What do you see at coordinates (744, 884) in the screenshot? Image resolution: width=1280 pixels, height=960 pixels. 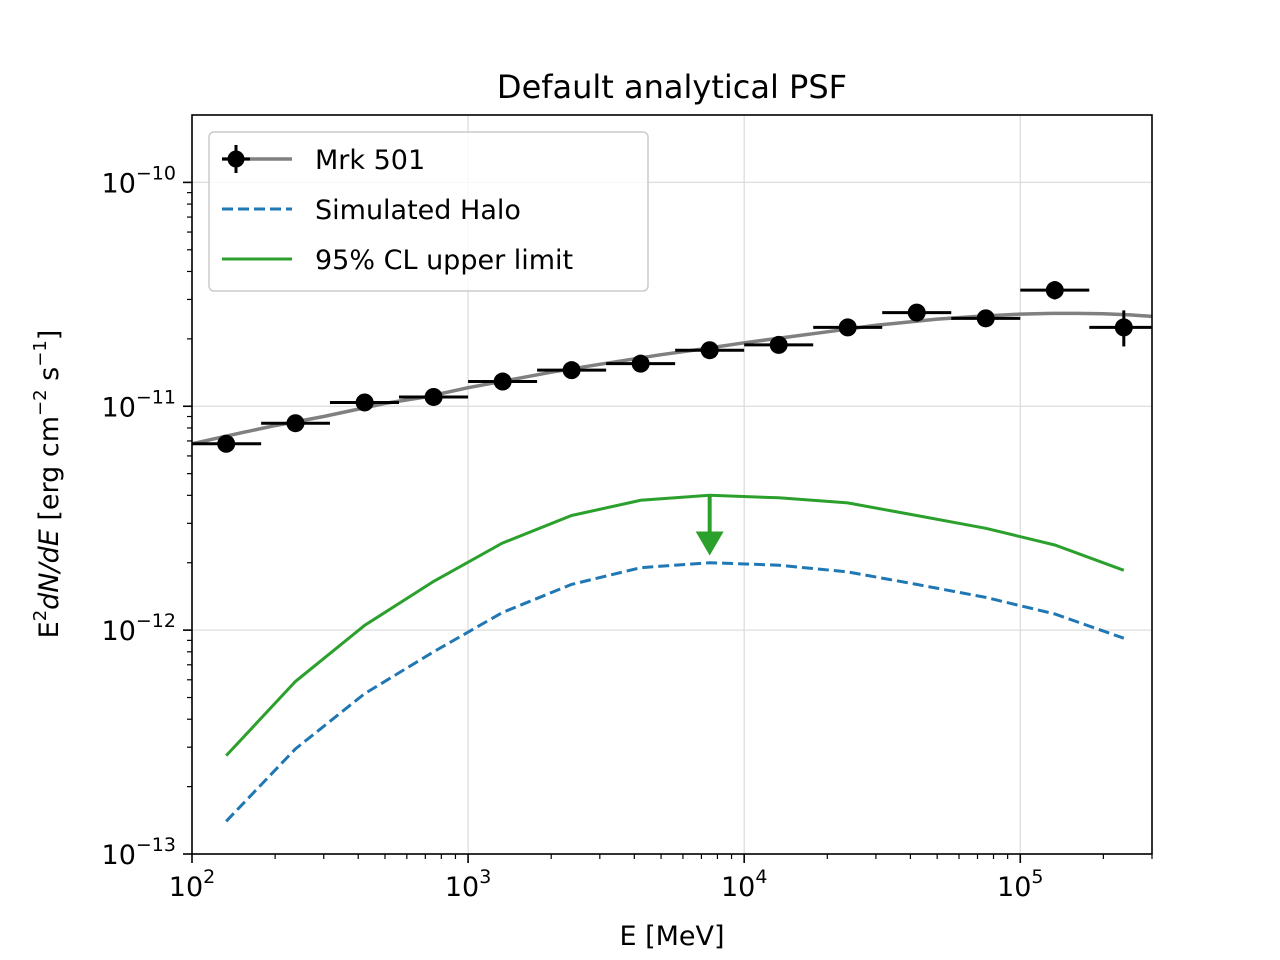 I see `x-tick-label-2: 10⁴` at bounding box center [744, 884].